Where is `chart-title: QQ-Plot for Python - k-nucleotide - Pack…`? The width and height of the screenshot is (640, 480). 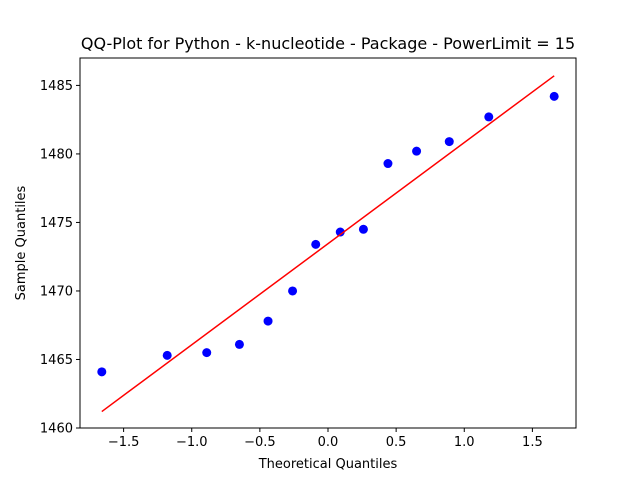
chart-title: QQ-Plot for Python - k-nucleotide - Pack… is located at coordinates (328, 43).